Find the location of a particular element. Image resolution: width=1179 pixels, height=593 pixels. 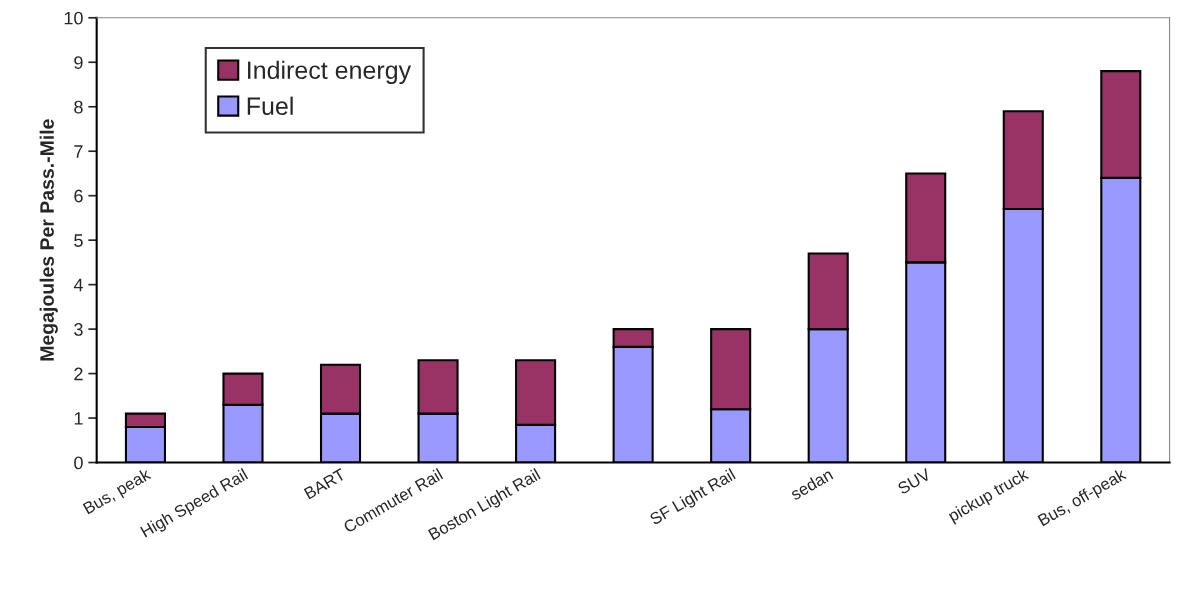

x-tick-label: Bus, peak is located at coordinates (118, 492).